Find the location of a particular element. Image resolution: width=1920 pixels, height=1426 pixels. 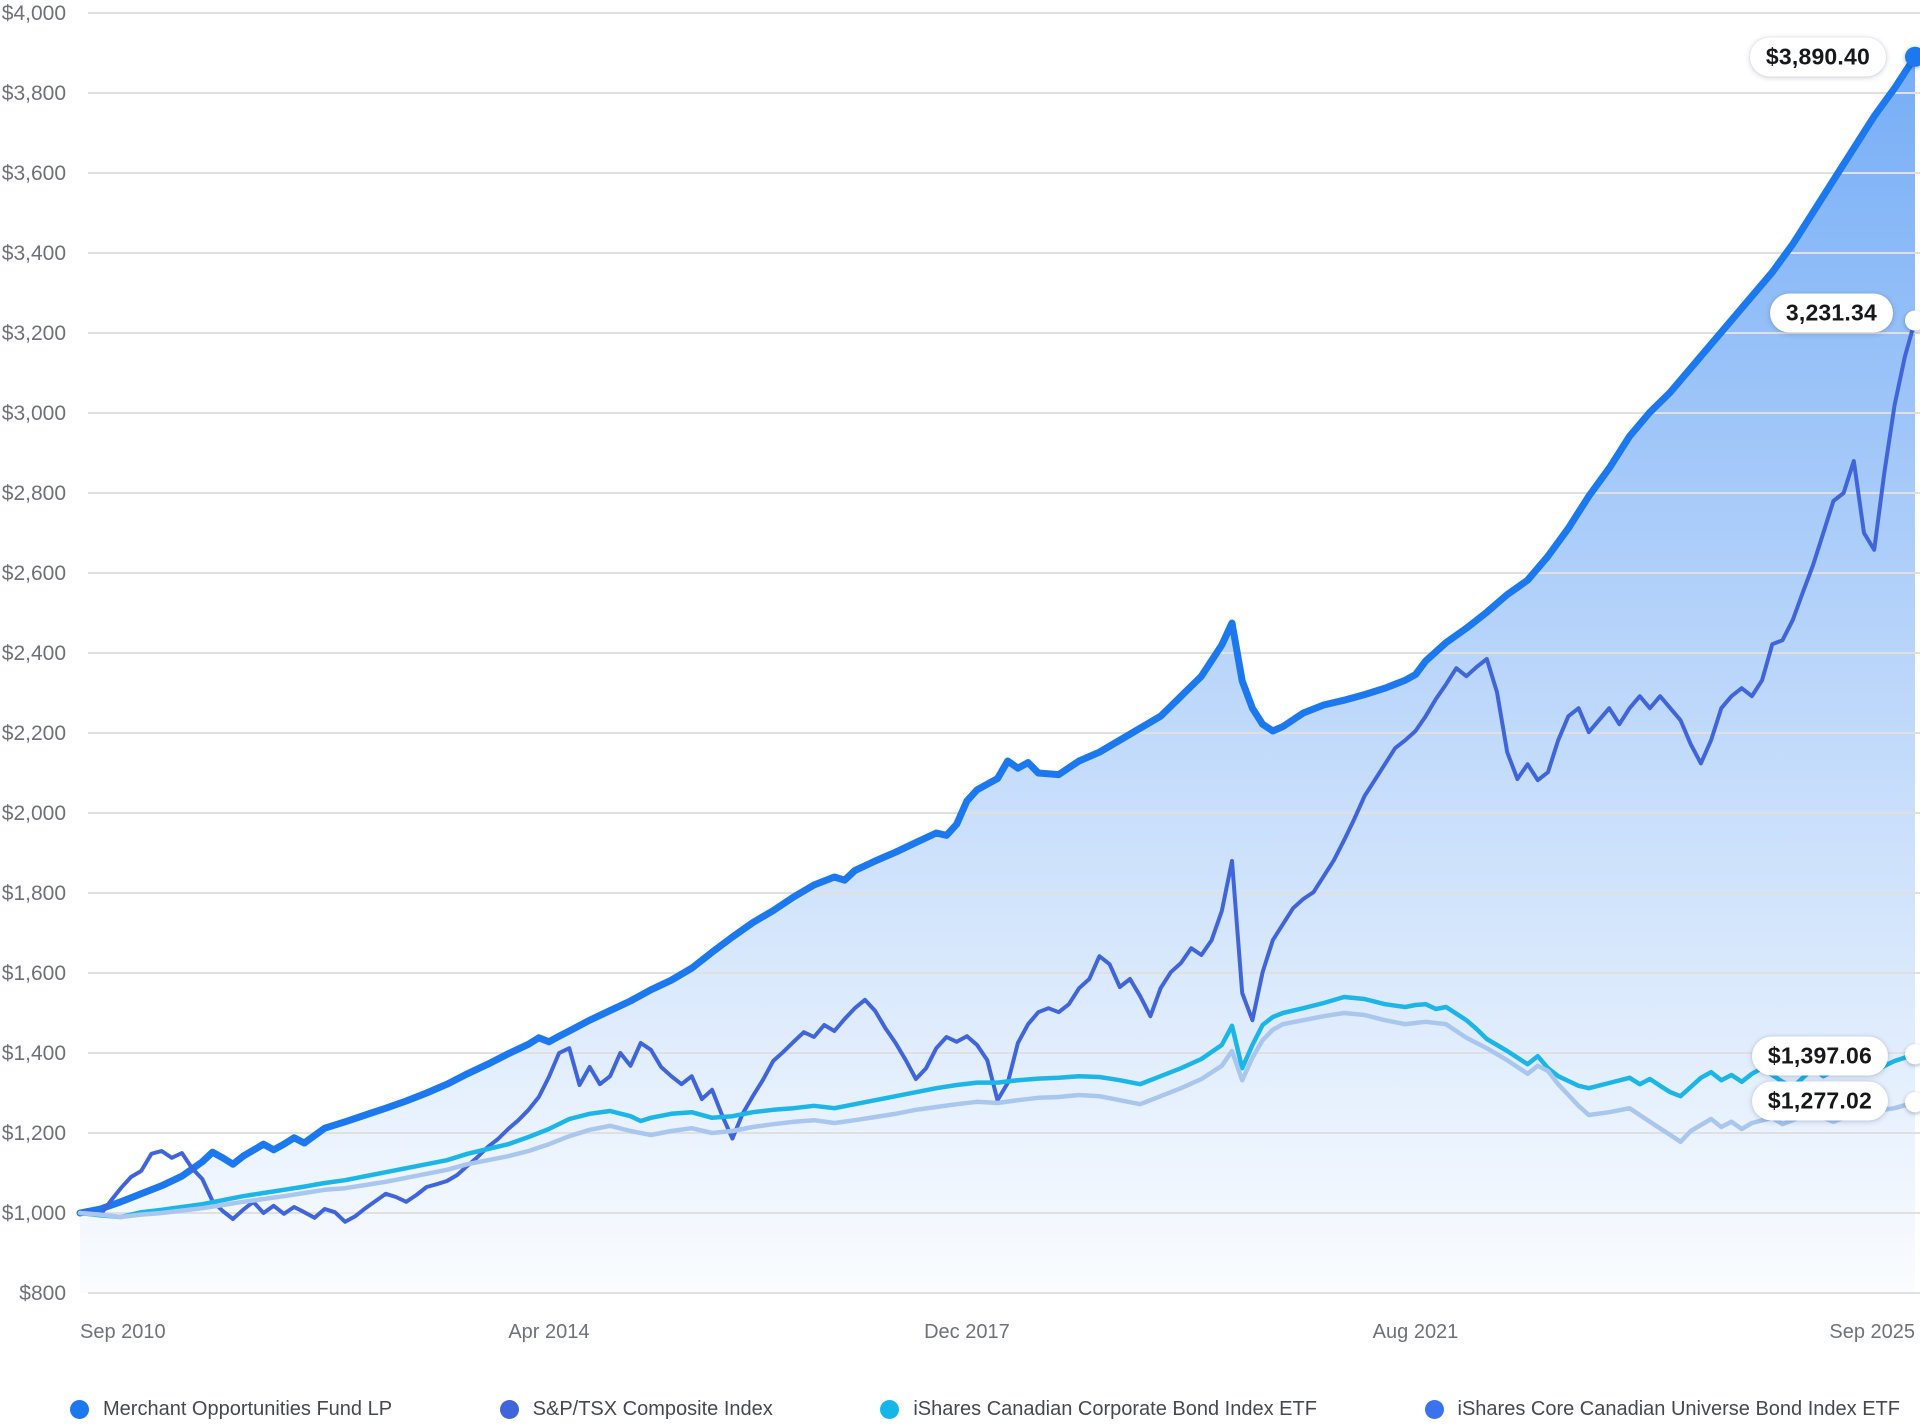

y-axis-tick-label: $1,400 is located at coordinates (34, 1053).